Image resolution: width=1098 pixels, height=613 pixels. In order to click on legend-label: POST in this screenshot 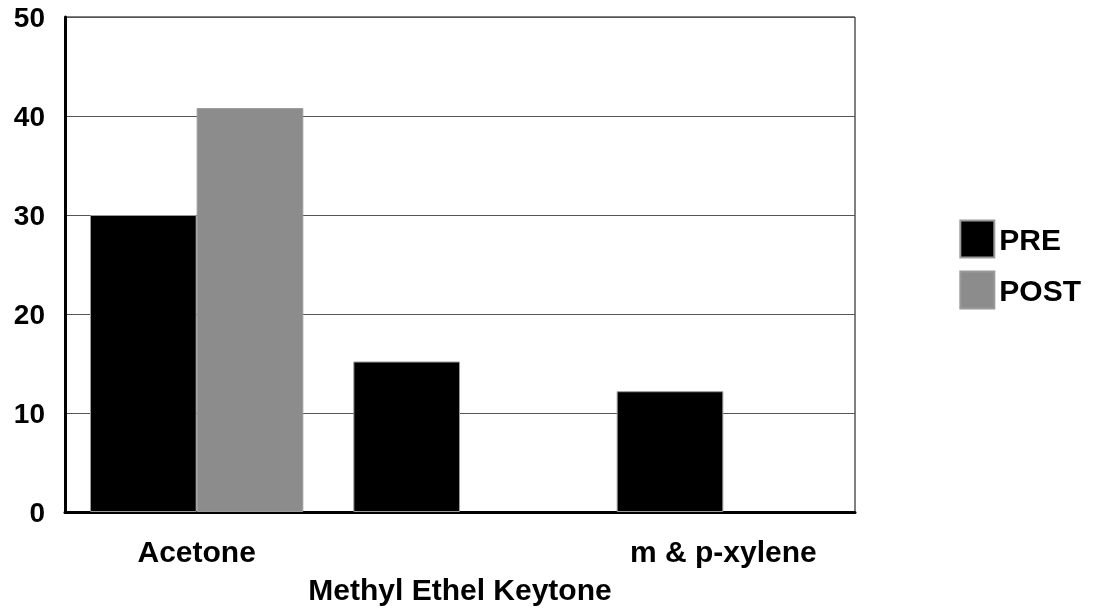, I will do `click(1040, 290)`.